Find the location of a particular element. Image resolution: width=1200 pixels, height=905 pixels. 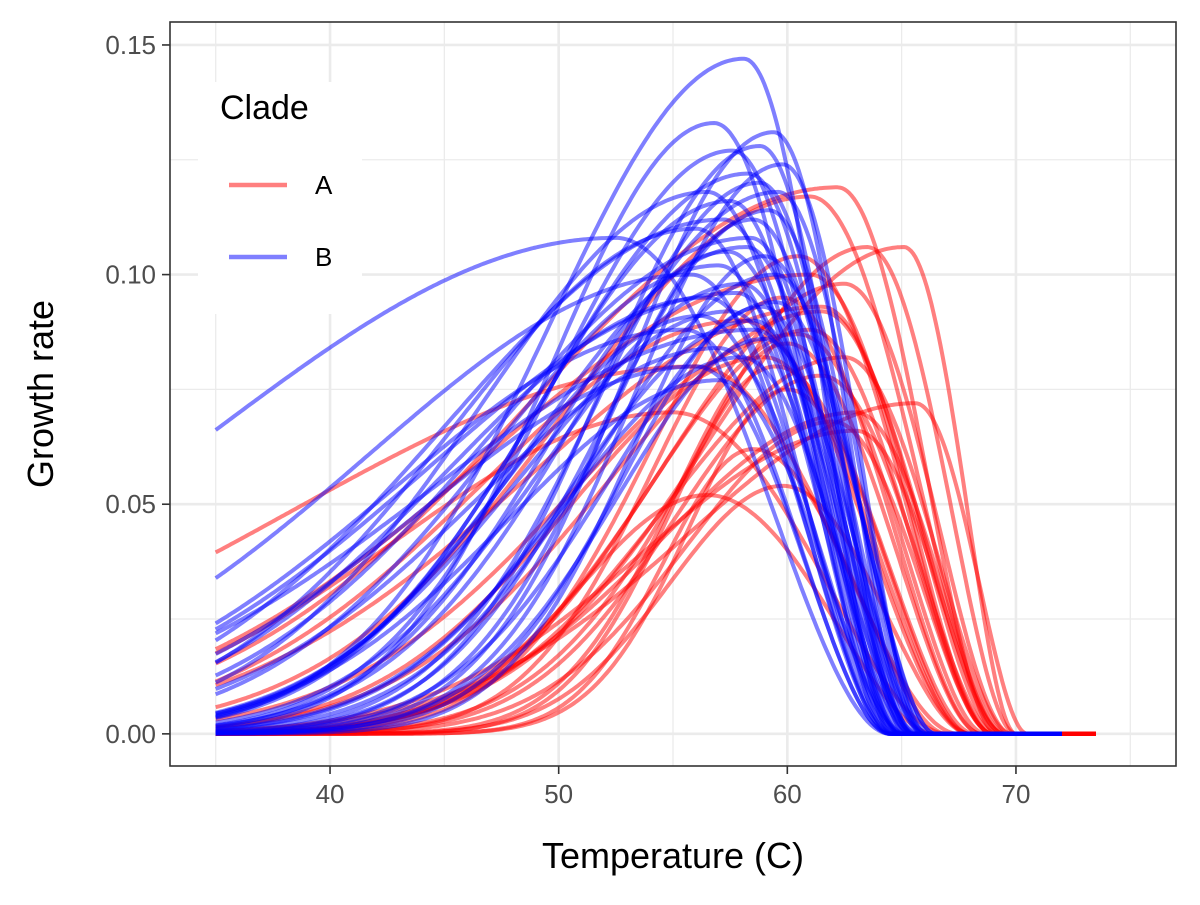

x-axis-ticks: 40 50 60 70 is located at coordinates (673, 787).